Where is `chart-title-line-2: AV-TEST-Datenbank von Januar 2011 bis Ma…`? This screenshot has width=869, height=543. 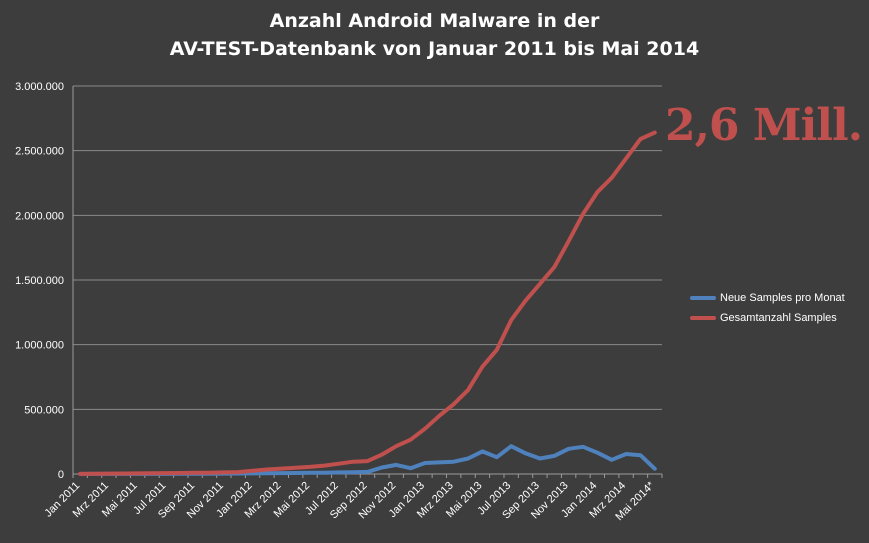 chart-title-line-2: AV-TEST-Datenbank von Januar 2011 bis Ma… is located at coordinates (434, 49).